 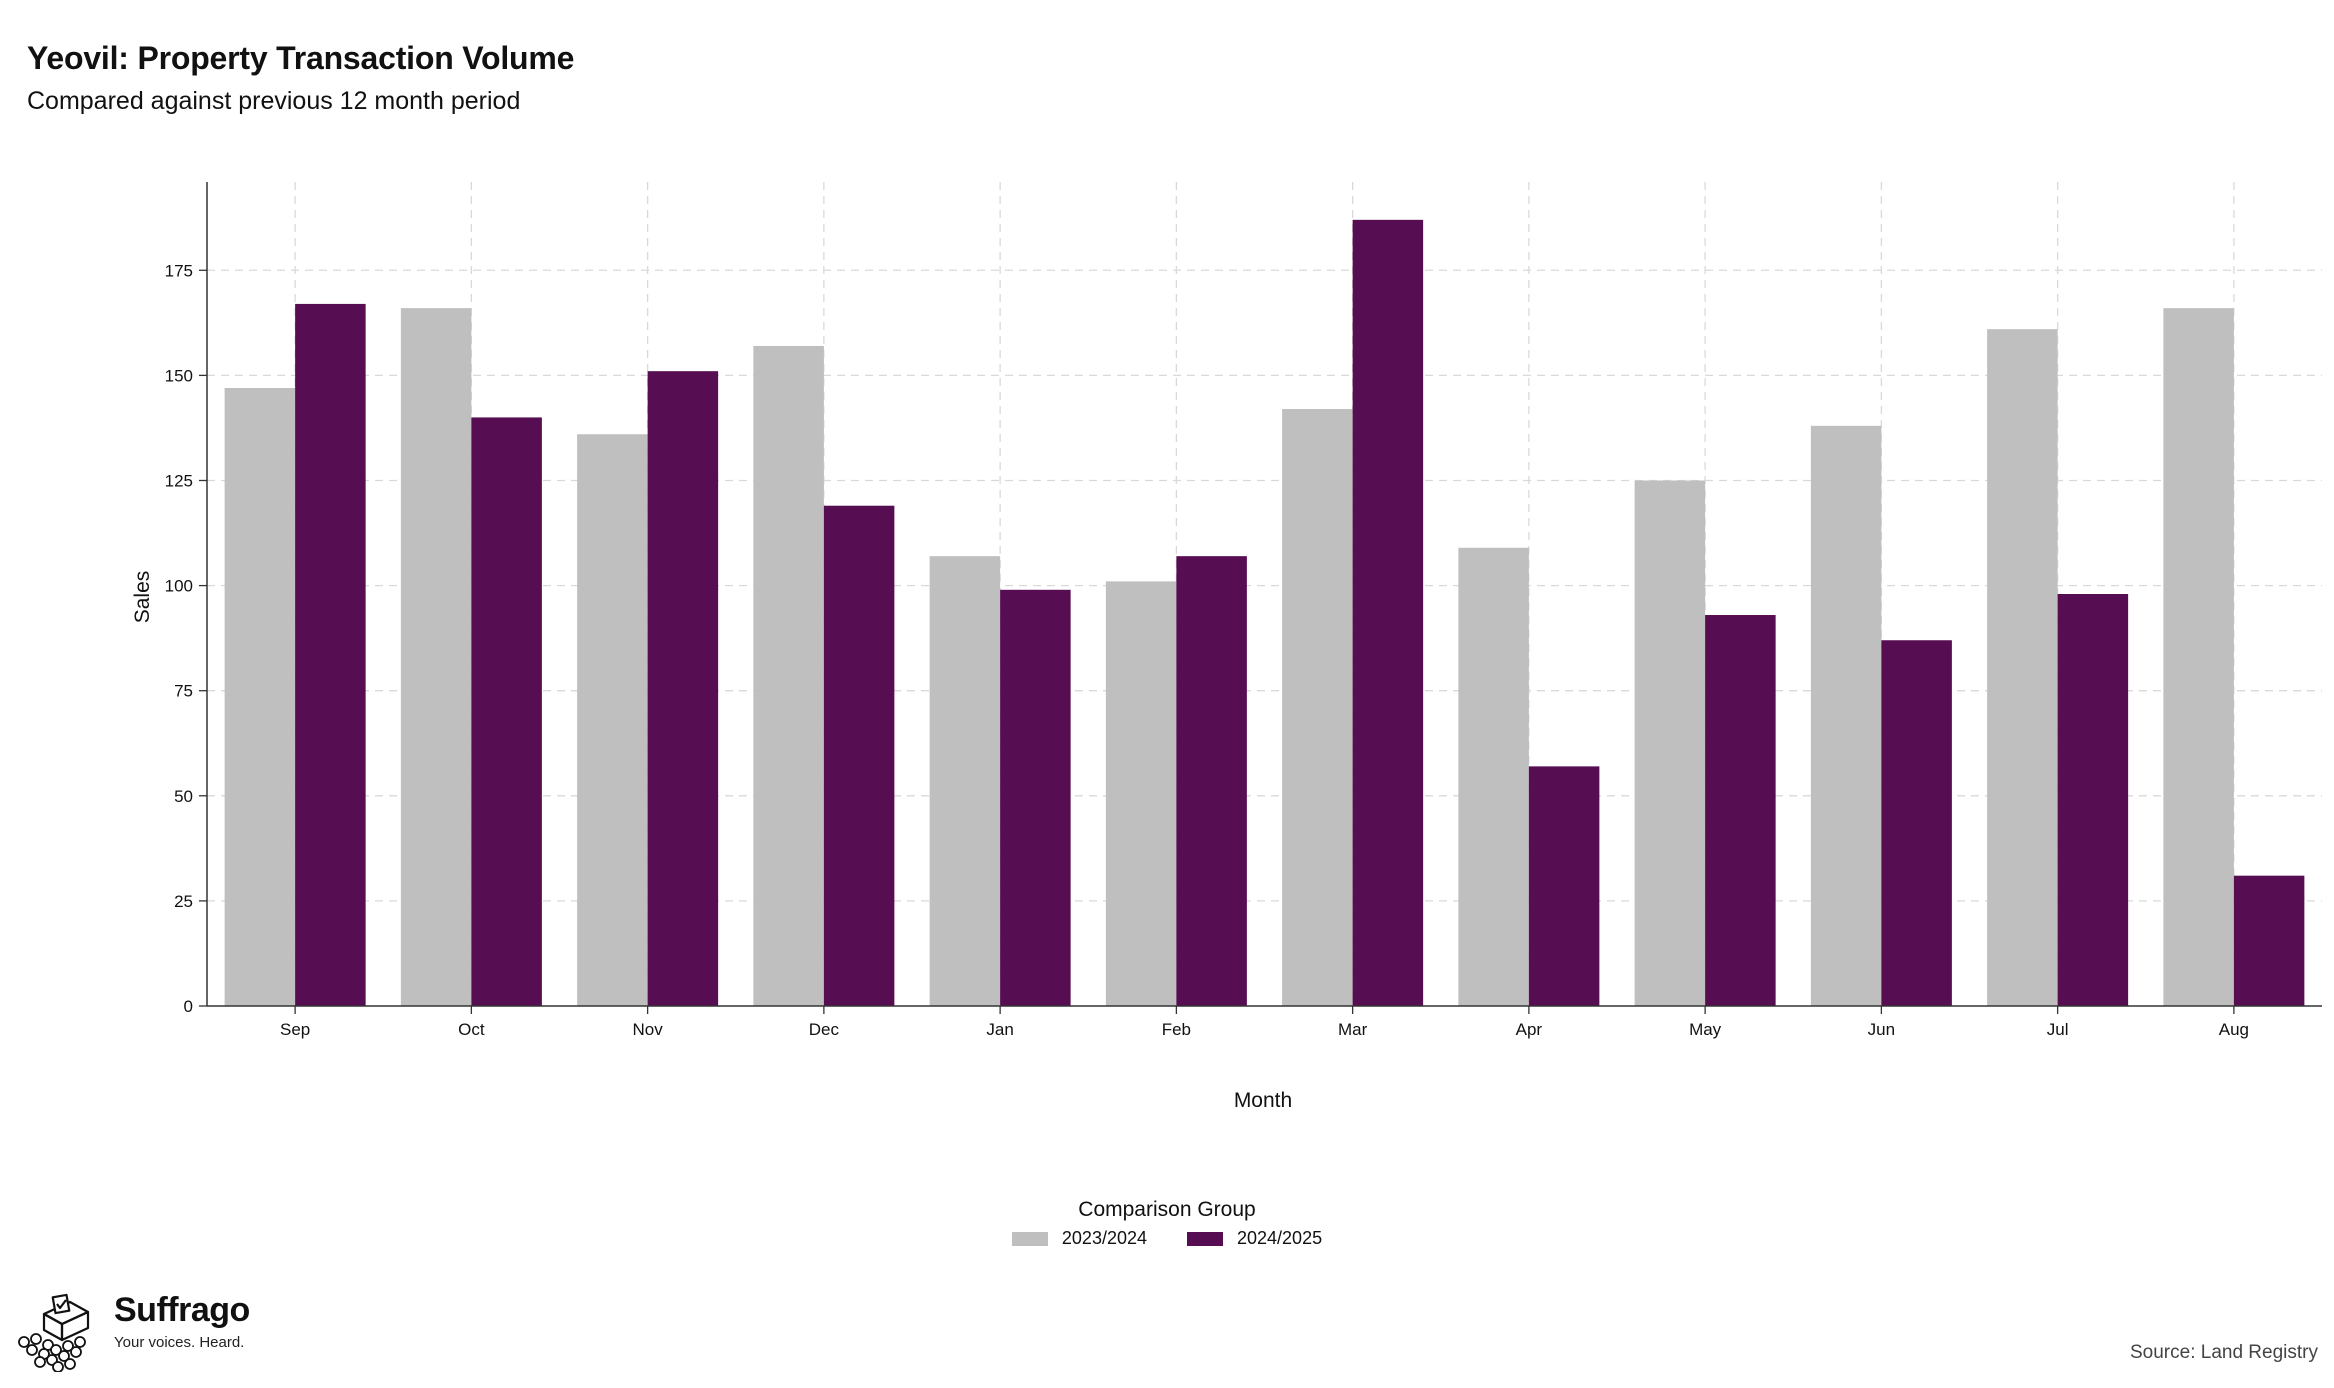 I want to click on bar-feb-2024-2025, so click(x=1211, y=781).